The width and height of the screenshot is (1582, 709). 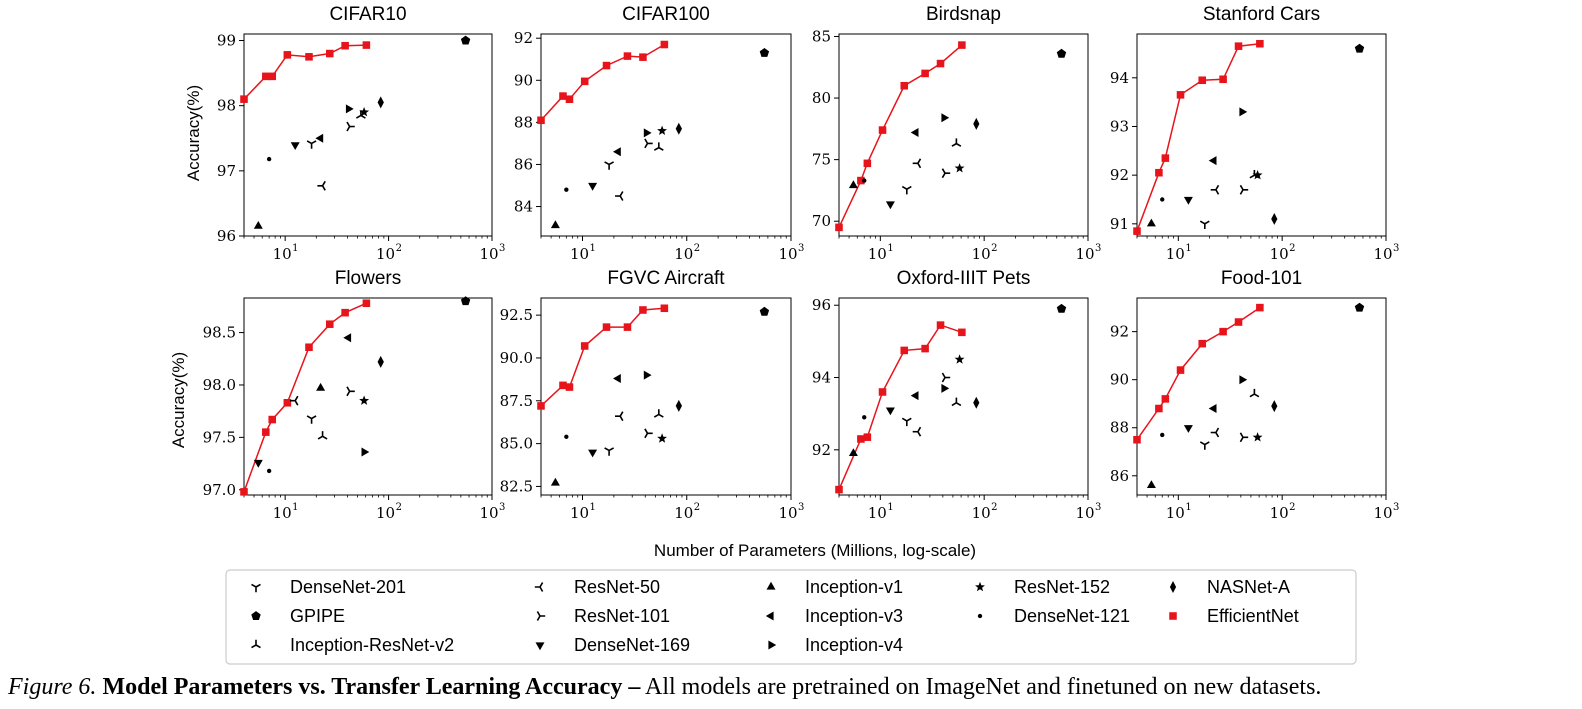 What do you see at coordinates (1053, 616) in the screenshot?
I see `legend-item-densenet-121: DenseNet-121` at bounding box center [1053, 616].